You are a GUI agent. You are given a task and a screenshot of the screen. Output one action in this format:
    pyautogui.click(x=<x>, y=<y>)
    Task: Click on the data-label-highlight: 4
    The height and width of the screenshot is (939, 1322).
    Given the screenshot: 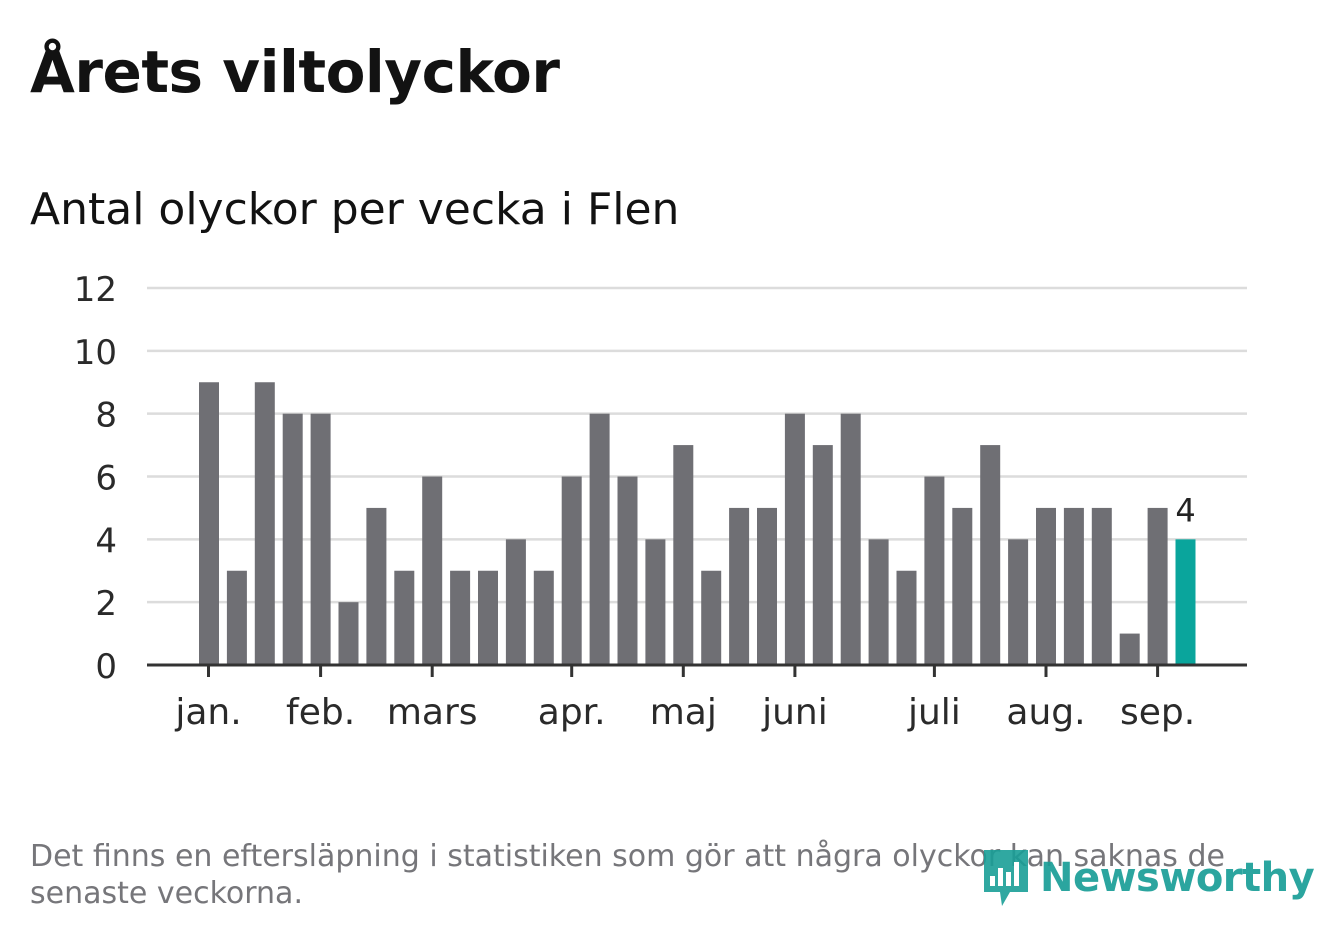 What is the action you would take?
    pyautogui.click(x=1185, y=510)
    